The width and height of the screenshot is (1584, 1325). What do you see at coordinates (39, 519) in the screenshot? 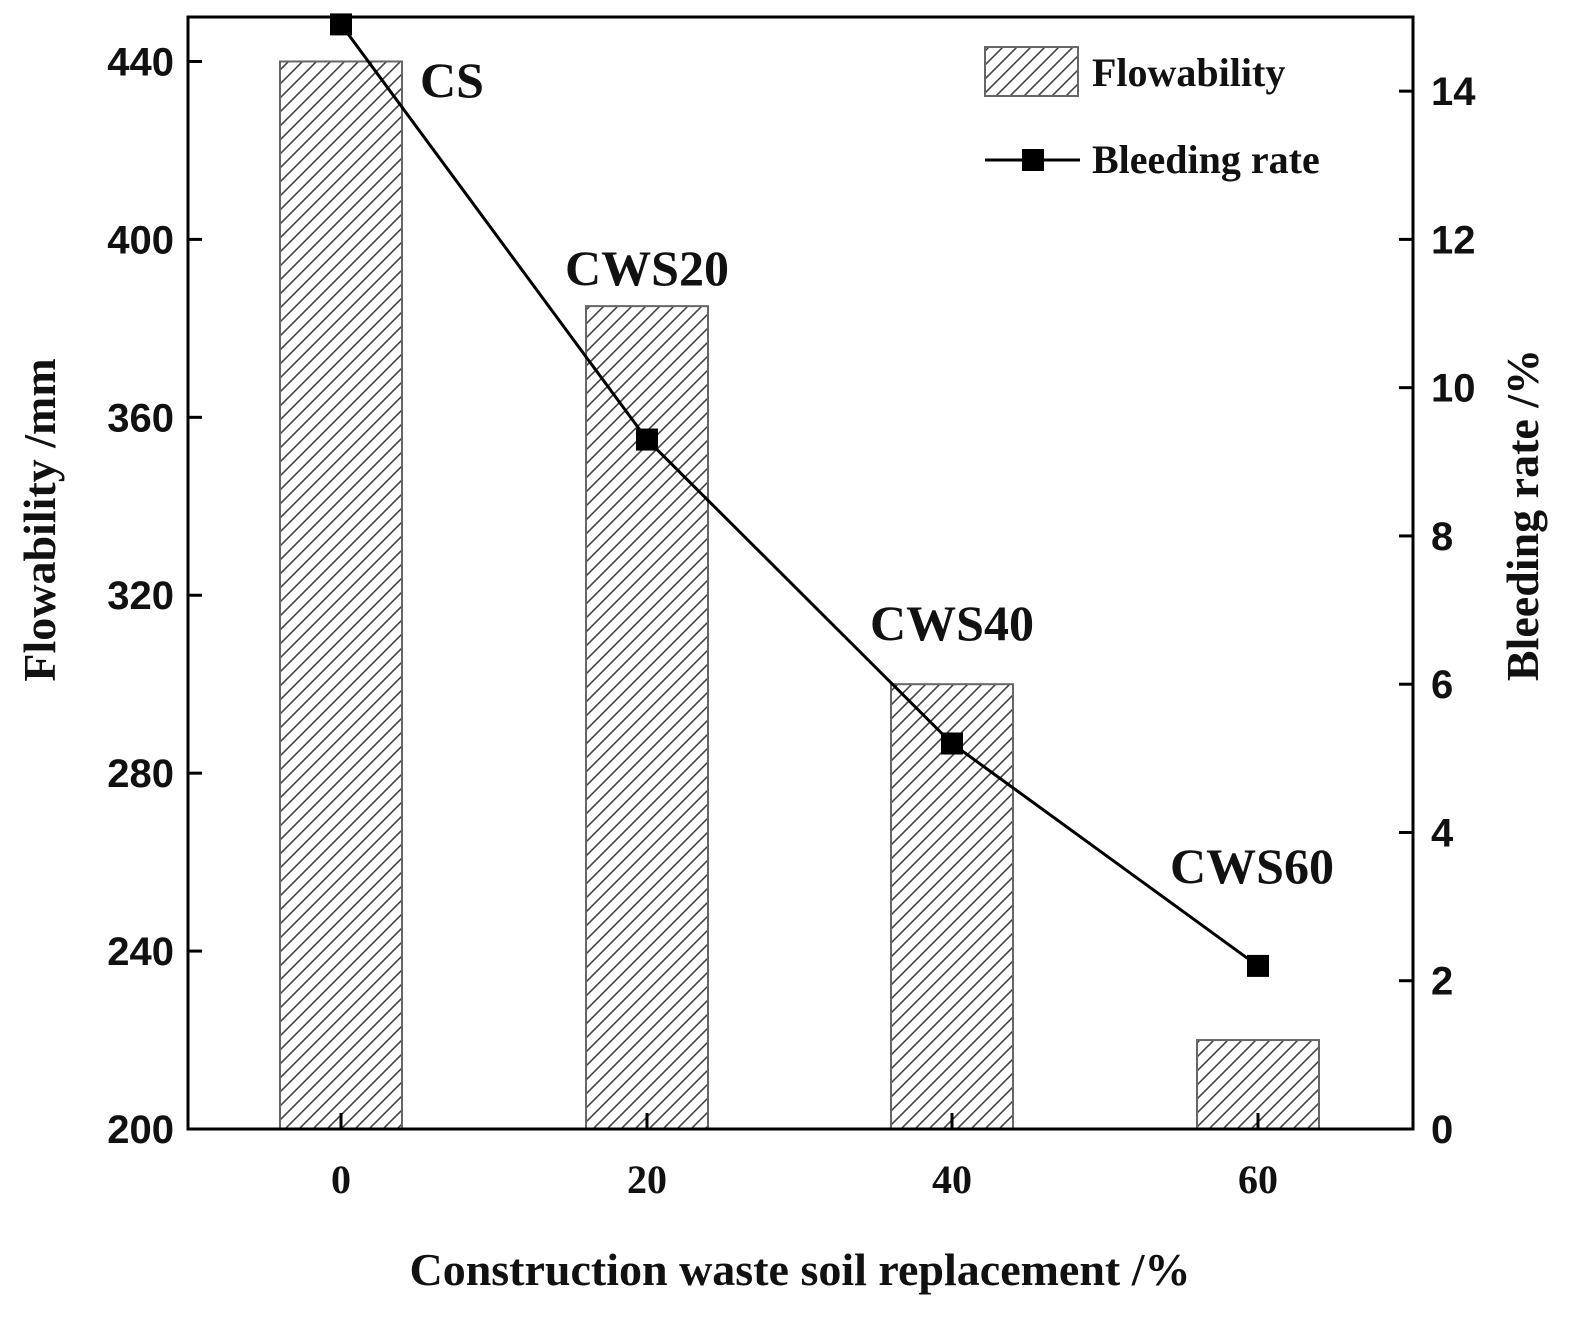
I see `y-axis-left-title: Flowability /mm` at bounding box center [39, 519].